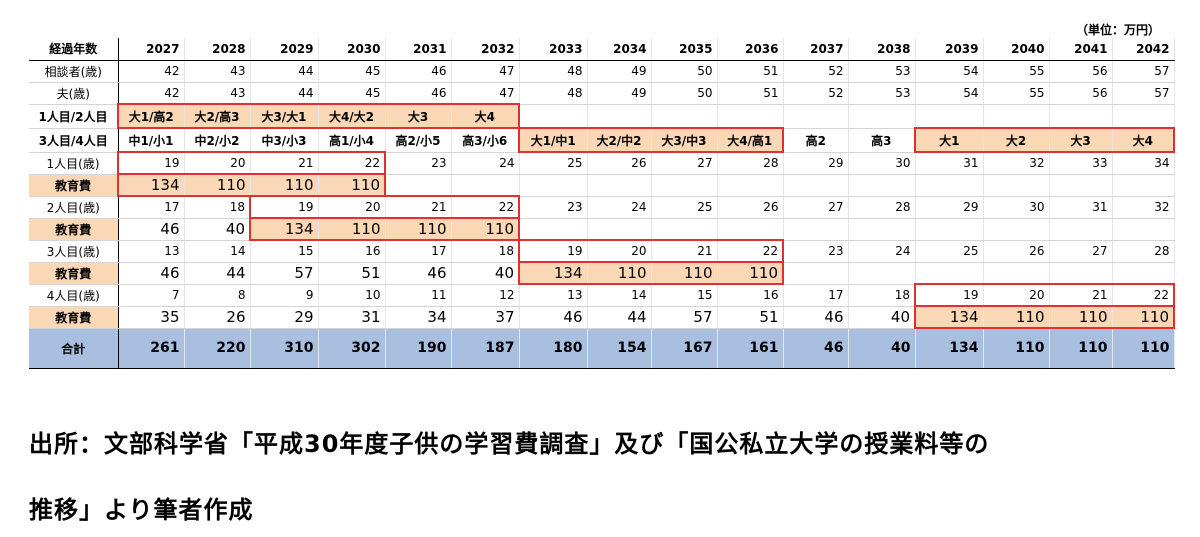 The height and width of the screenshot is (537, 1200). I want to click on table-cell: 48, so click(553, 71).